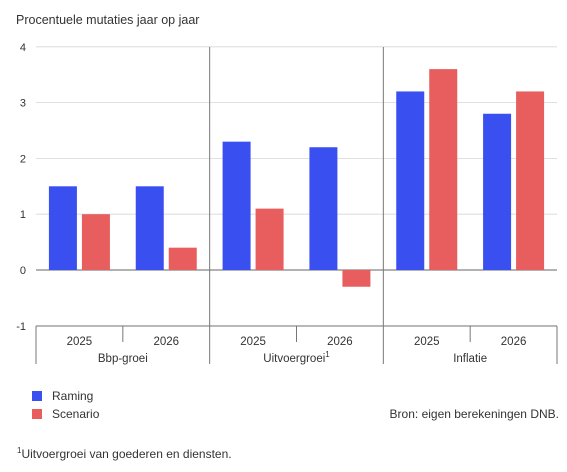 This screenshot has height=472, width=567. What do you see at coordinates (123, 359) in the screenshot?
I see `group-label: Bbp-groei` at bounding box center [123, 359].